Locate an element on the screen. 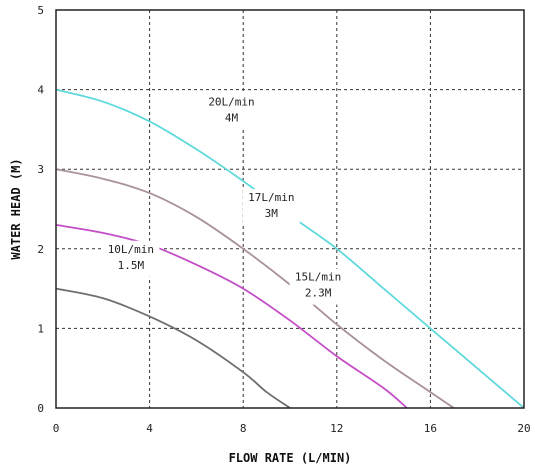 This screenshot has width=535, height=473. annotation-text: 17L/min is located at coordinates (271, 197).